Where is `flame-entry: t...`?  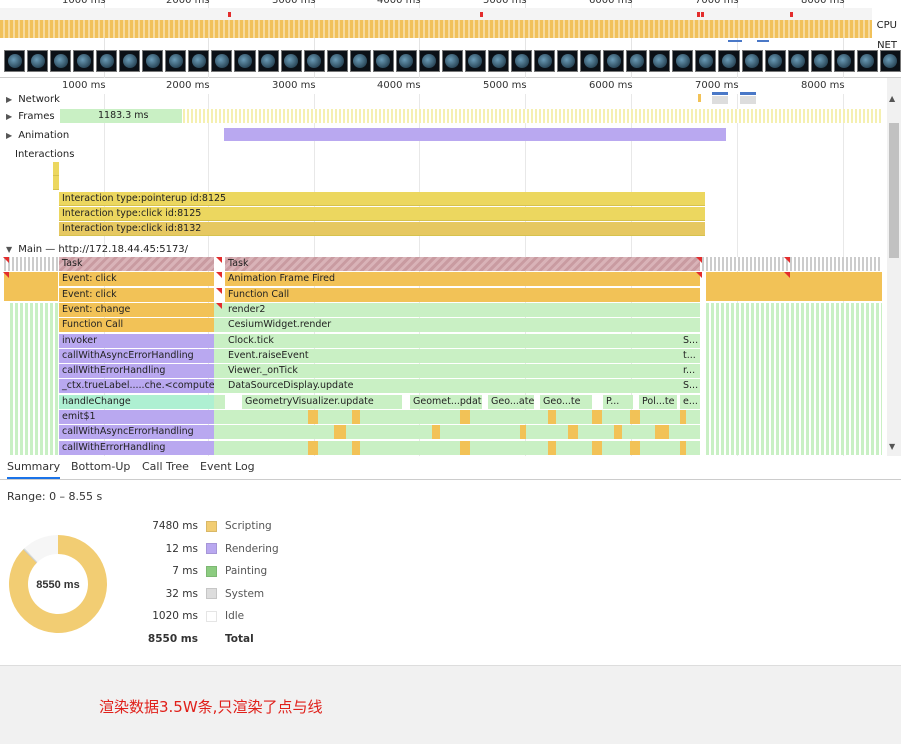 flame-entry: t... is located at coordinates (690, 355).